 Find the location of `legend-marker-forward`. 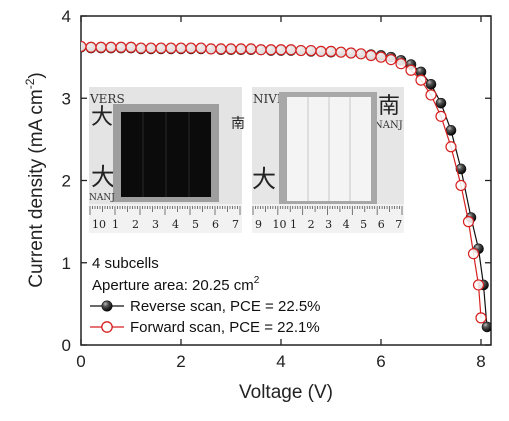

legend-marker-forward is located at coordinates (107, 327).